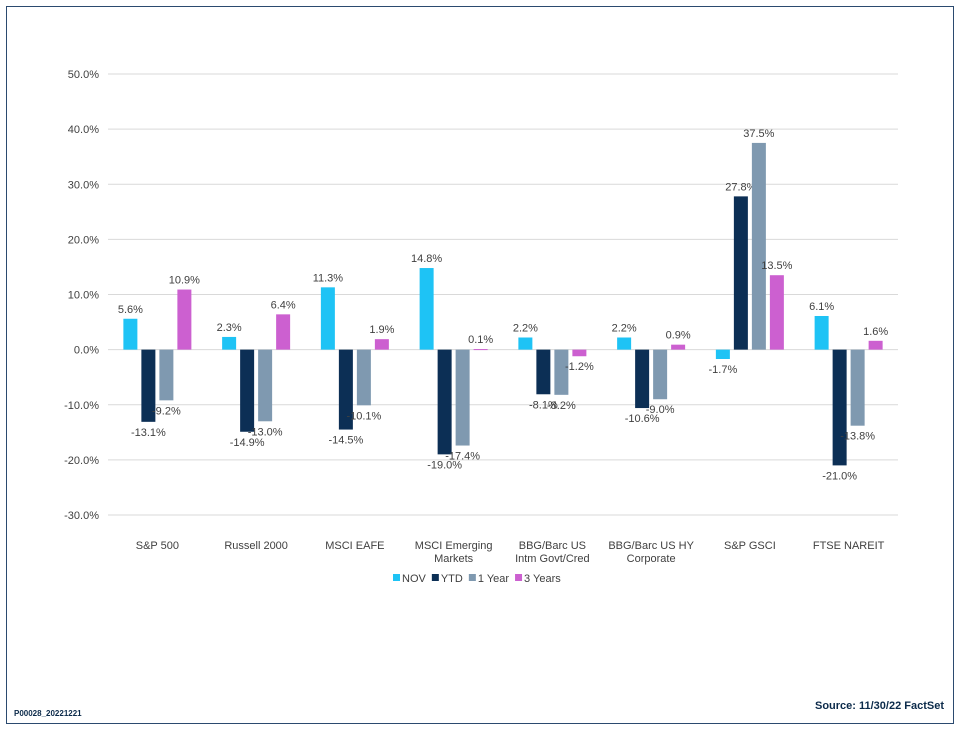 Image resolution: width=962 pixels, height=732 pixels. What do you see at coordinates (328, 278) in the screenshot?
I see `data-label: 11.3%` at bounding box center [328, 278].